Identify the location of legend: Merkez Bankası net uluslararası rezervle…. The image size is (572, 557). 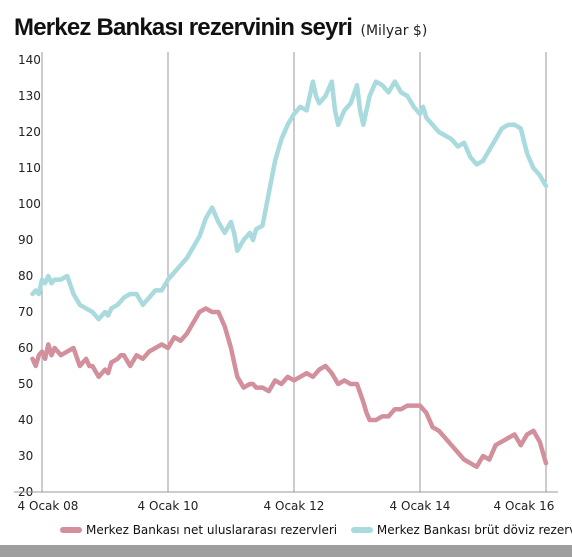
(316, 529).